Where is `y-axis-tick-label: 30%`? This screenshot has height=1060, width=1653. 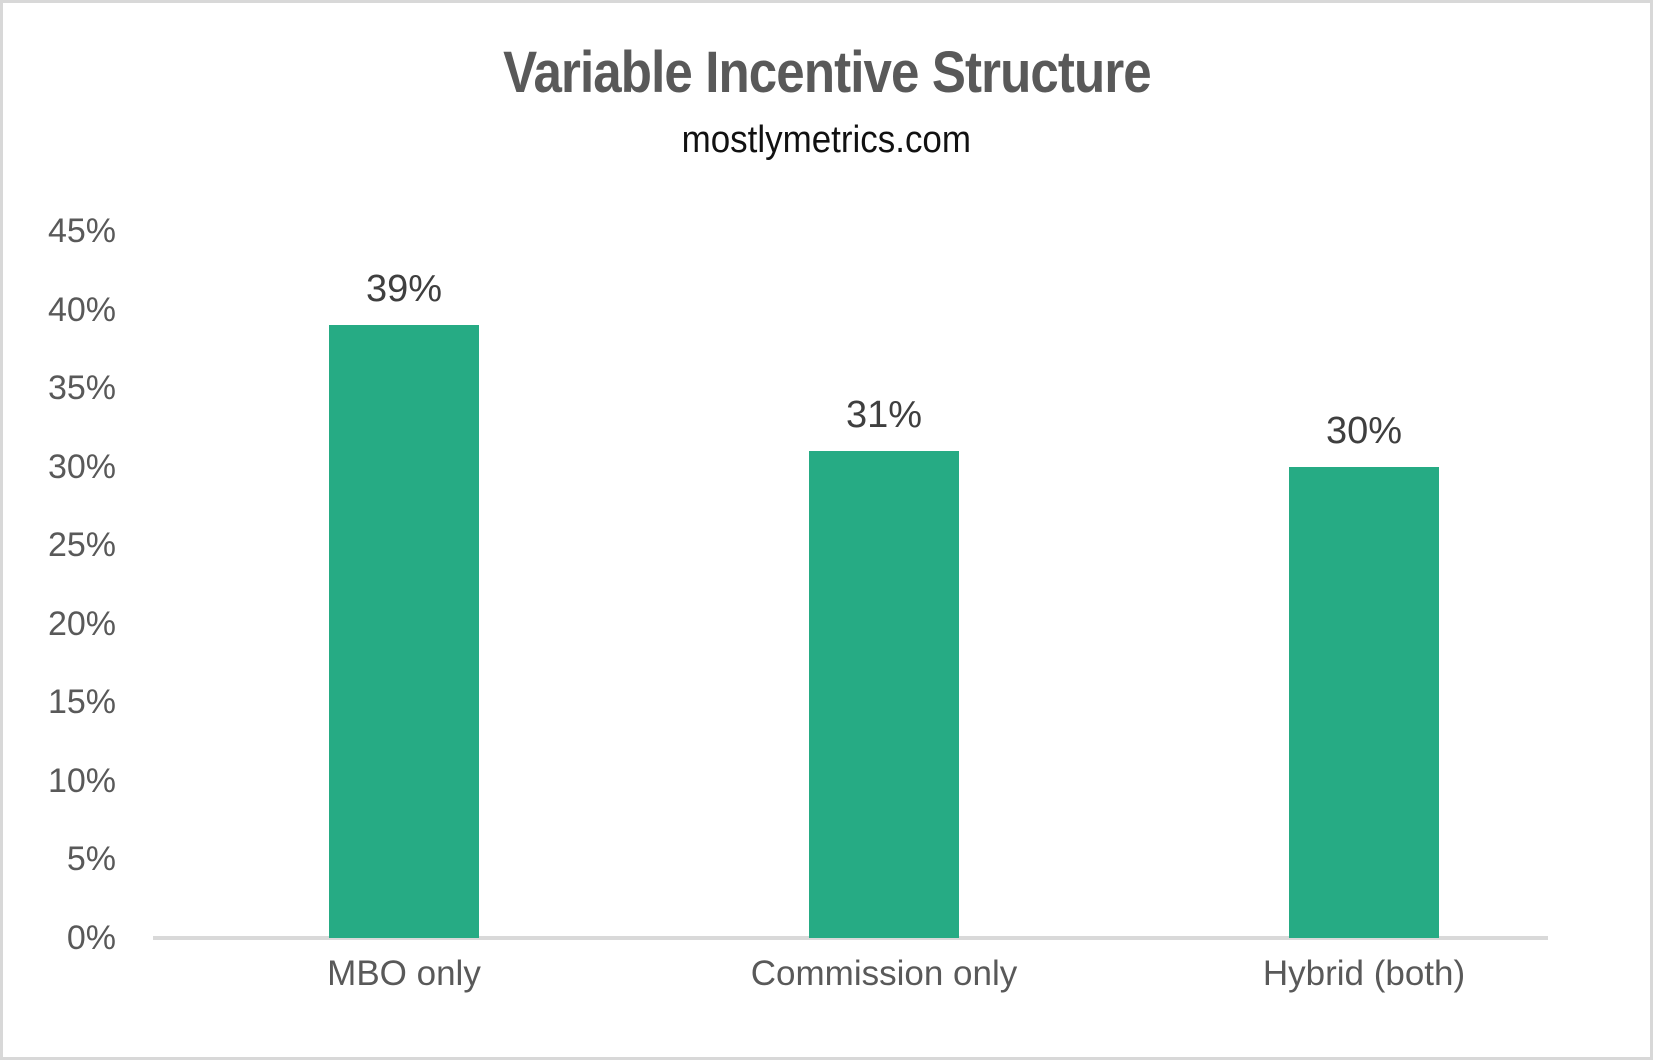
y-axis-tick-label: 30% is located at coordinates (81, 466).